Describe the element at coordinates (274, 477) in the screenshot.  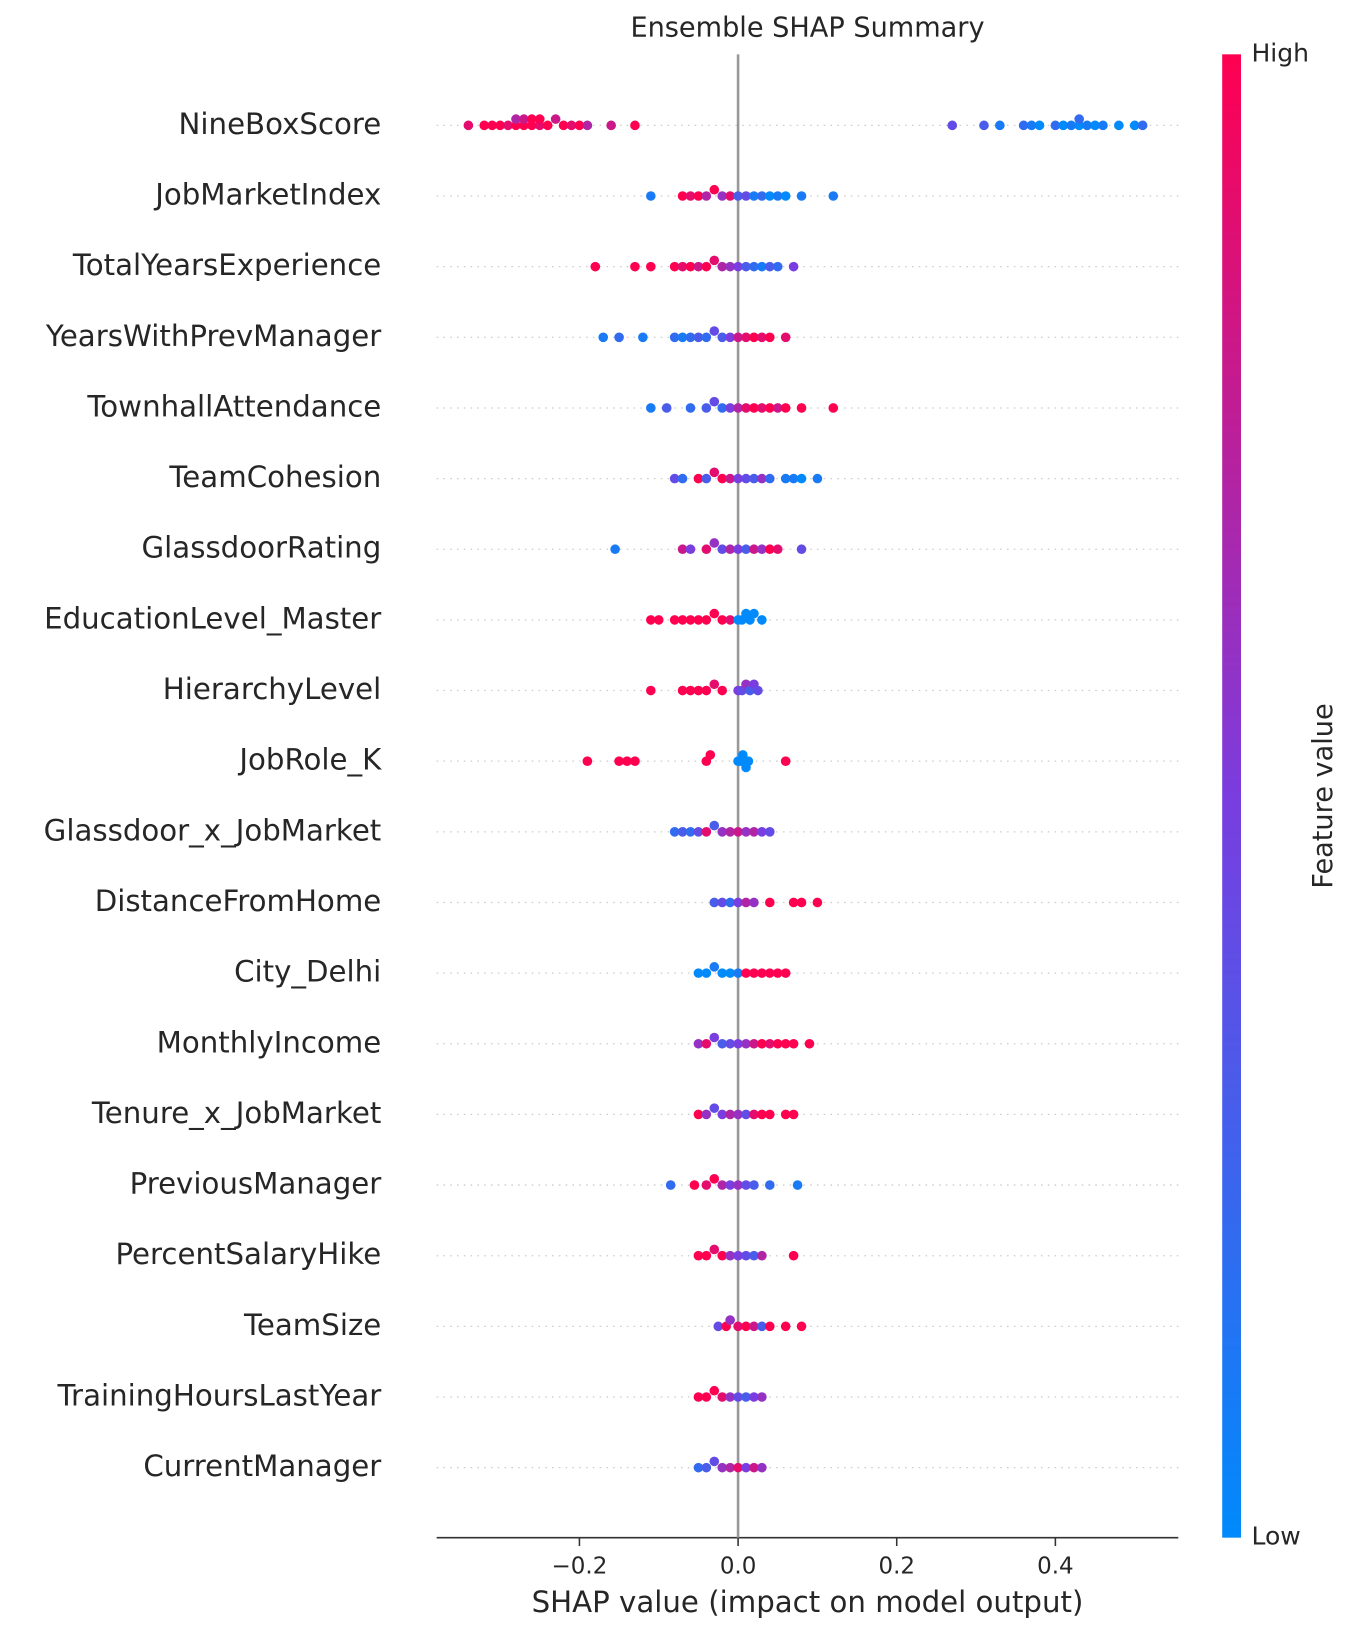
I see `feature-label: TeamCohesion` at that location.